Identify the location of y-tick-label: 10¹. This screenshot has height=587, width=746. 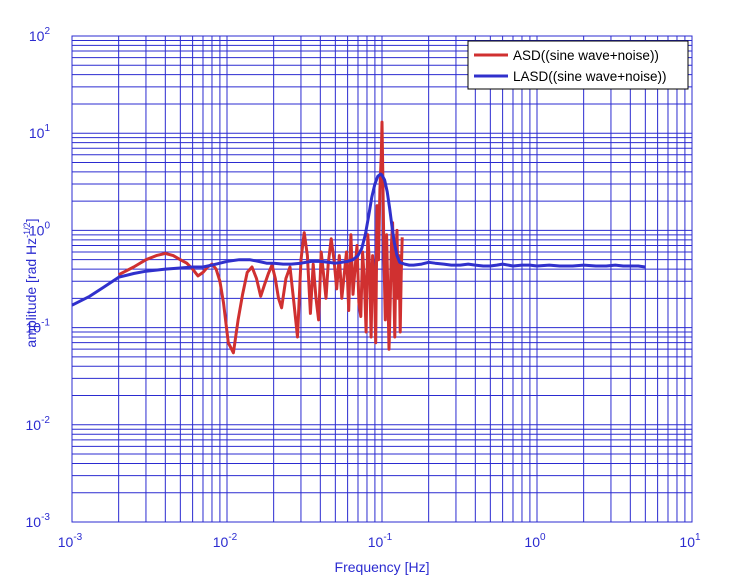
(40, 132).